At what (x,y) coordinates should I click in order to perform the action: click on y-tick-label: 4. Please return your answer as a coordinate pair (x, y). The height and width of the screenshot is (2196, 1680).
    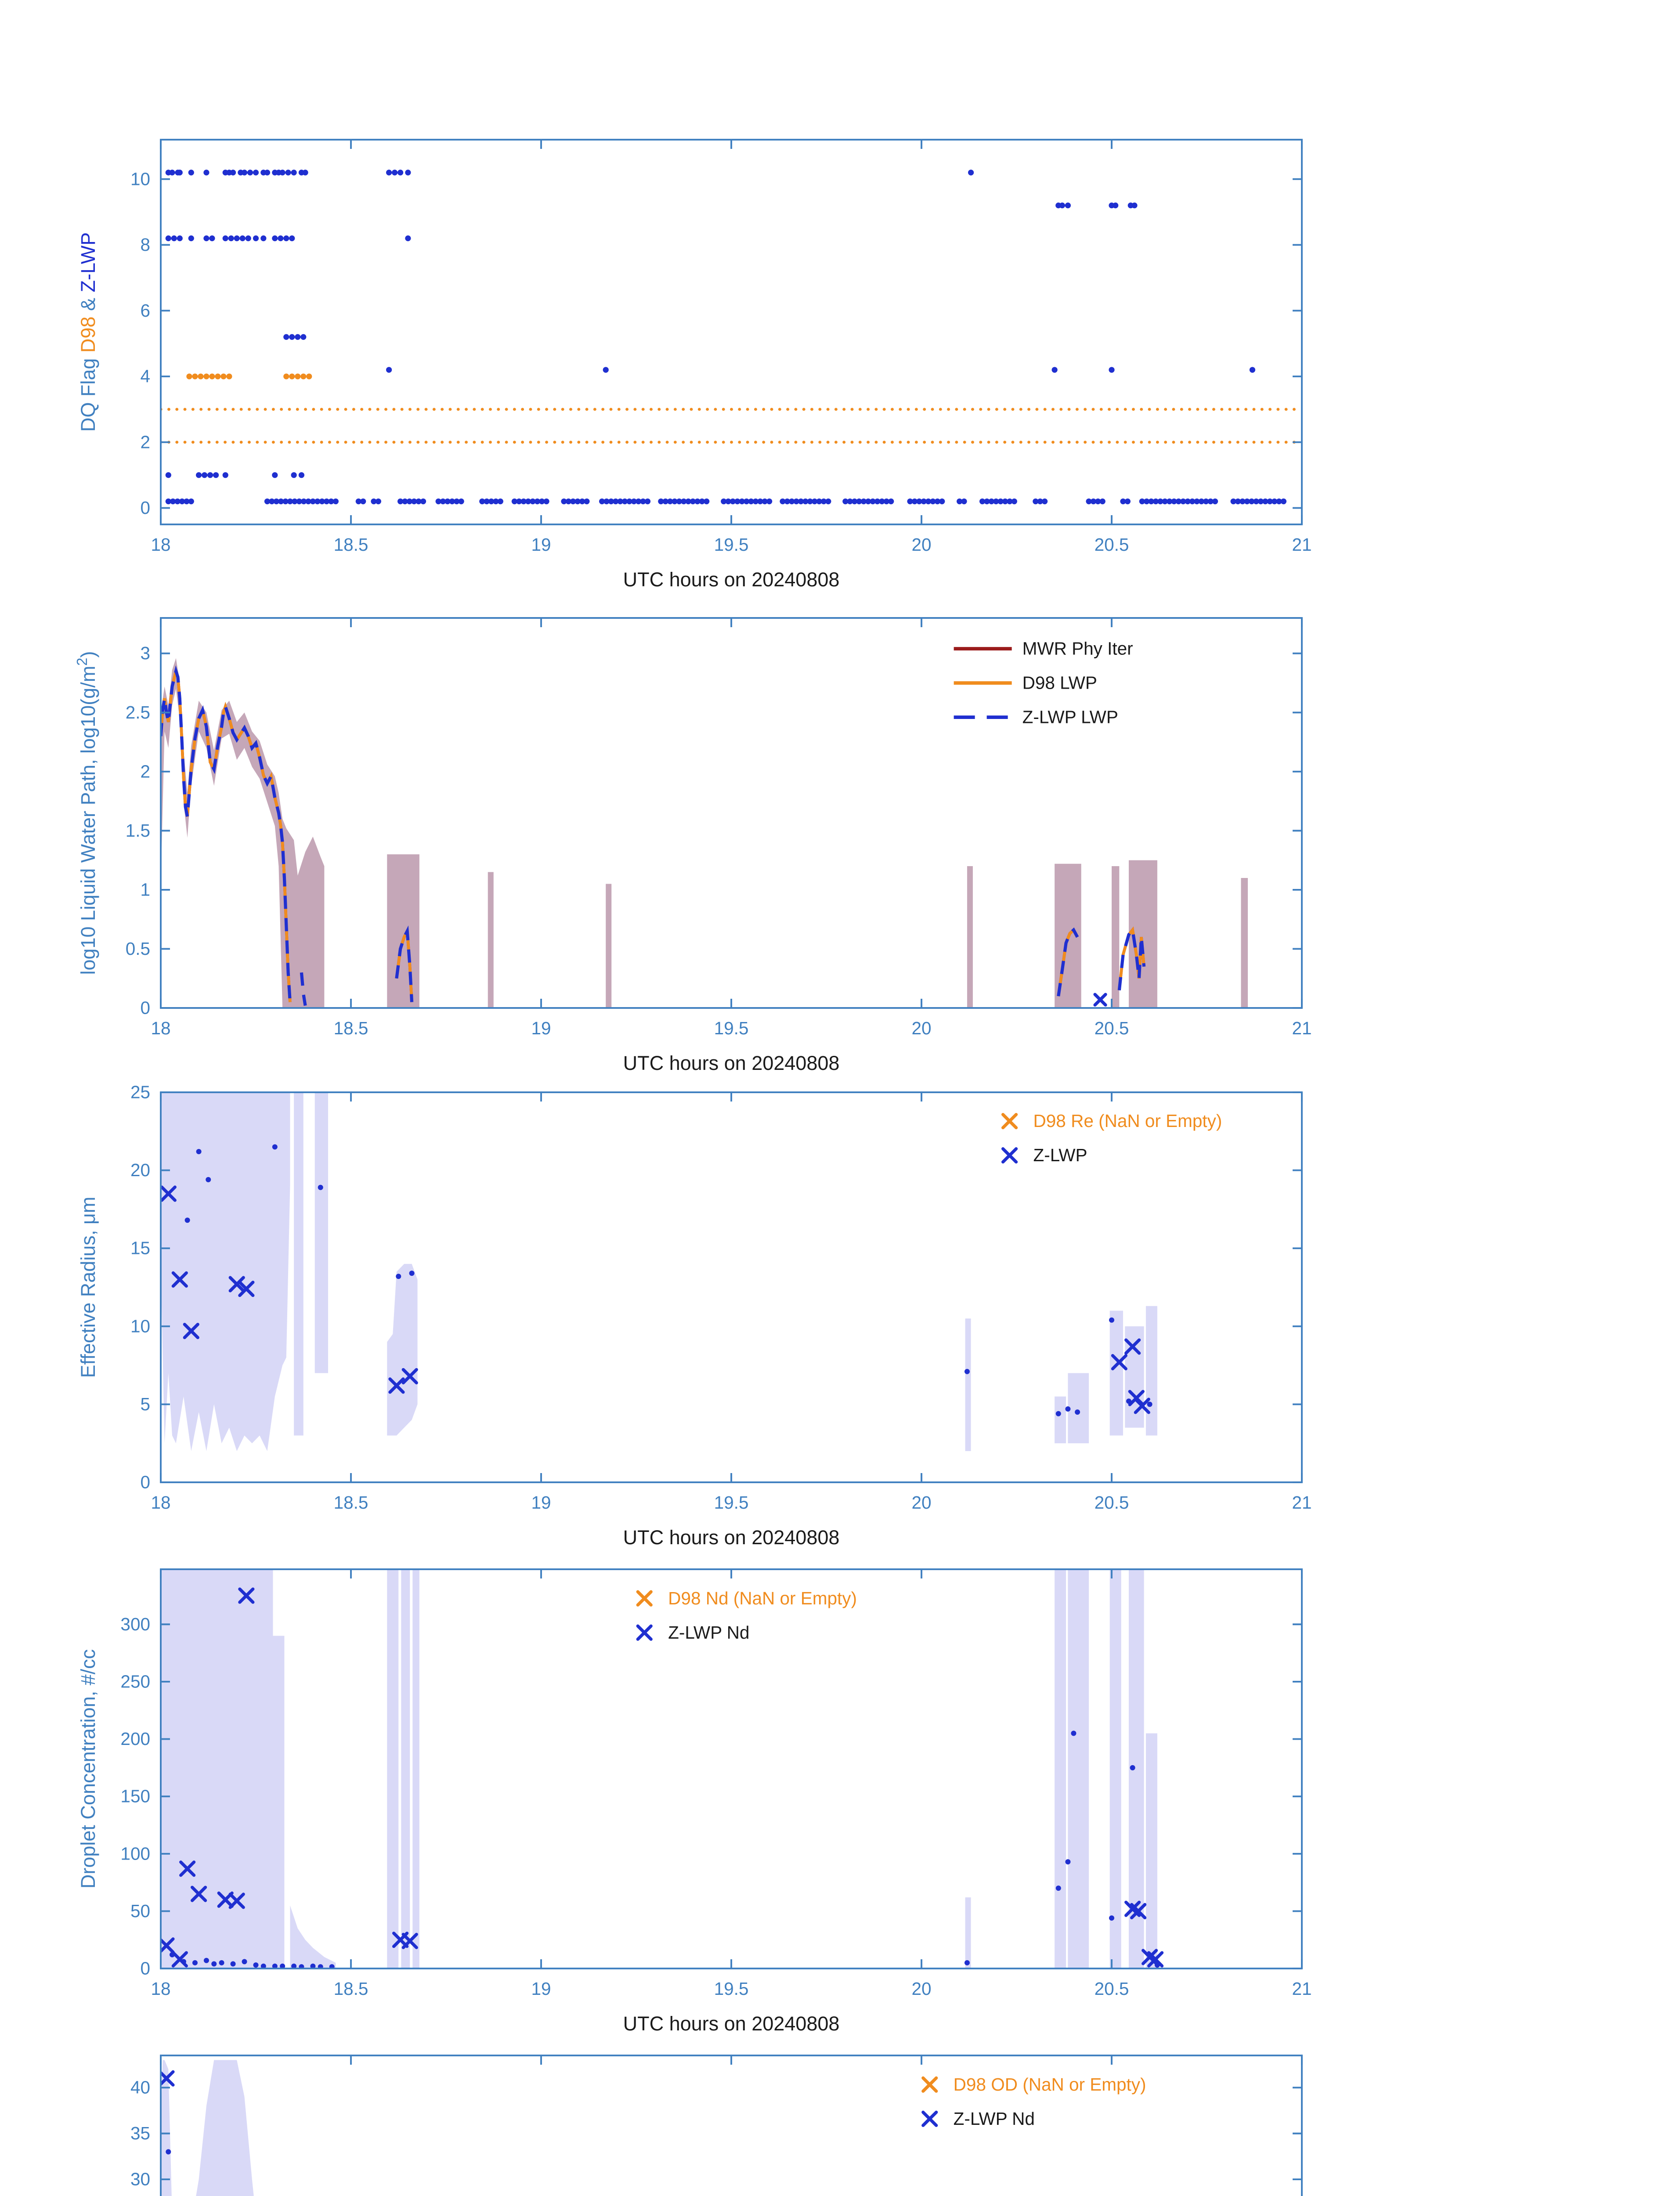
    Looking at the image, I should click on (145, 376).